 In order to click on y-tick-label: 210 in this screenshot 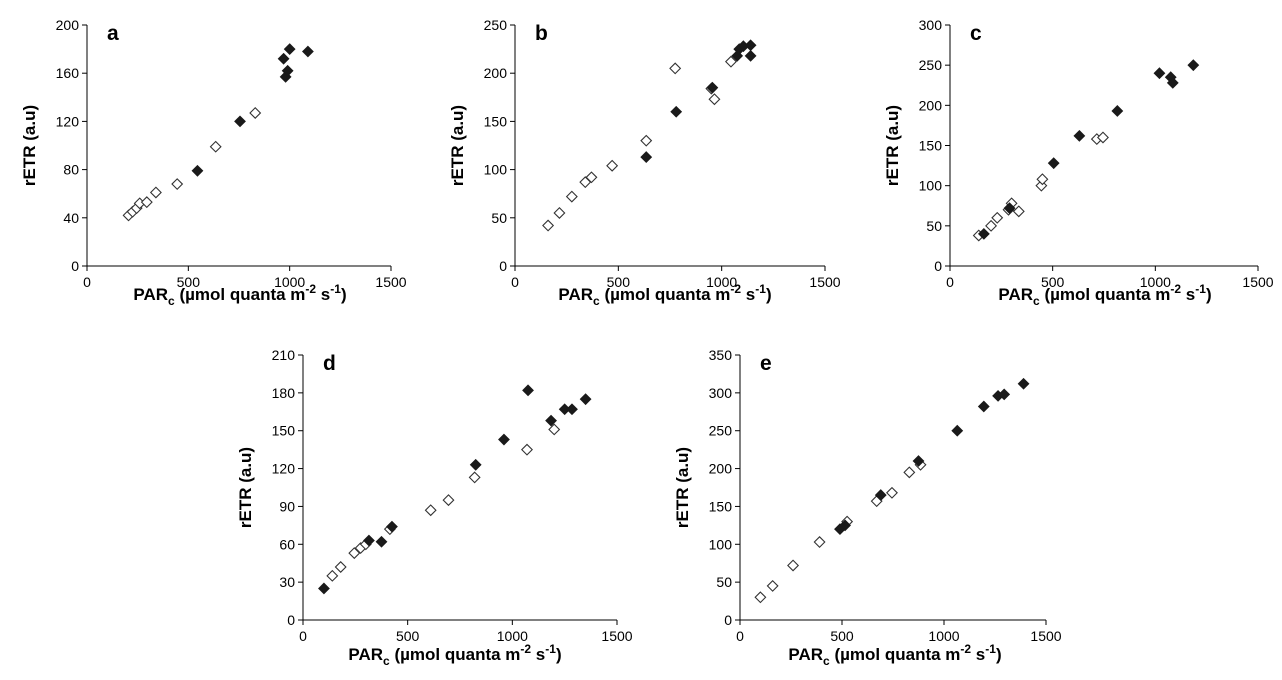, I will do `click(284, 355)`.